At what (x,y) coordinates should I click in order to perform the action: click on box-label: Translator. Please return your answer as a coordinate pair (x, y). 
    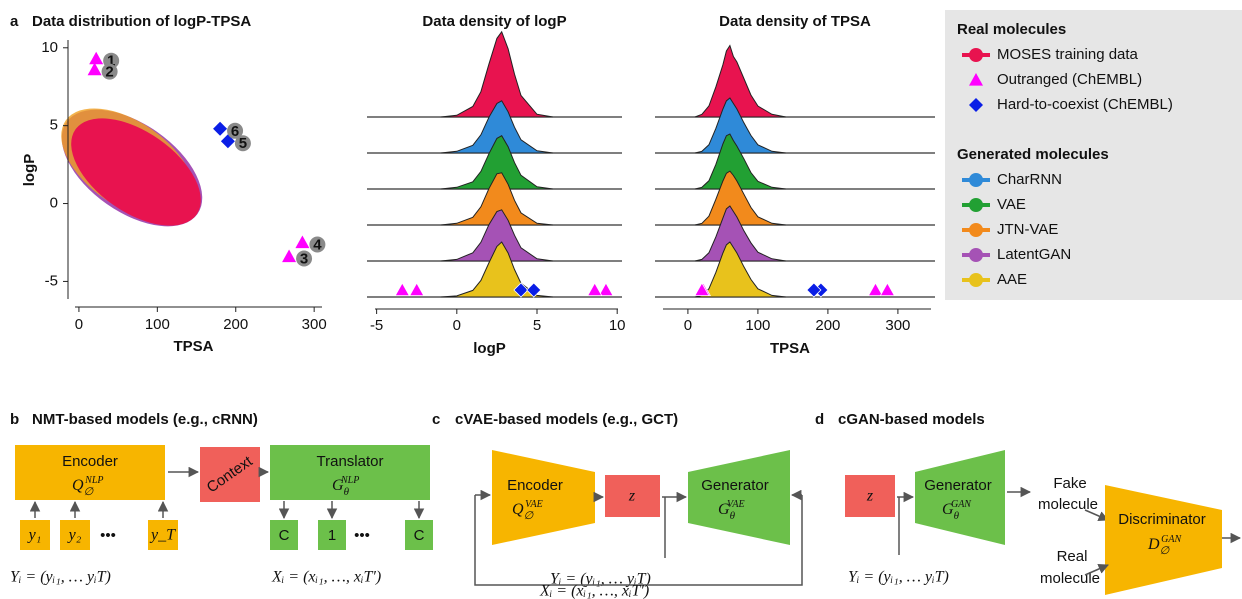
    Looking at the image, I should click on (350, 461).